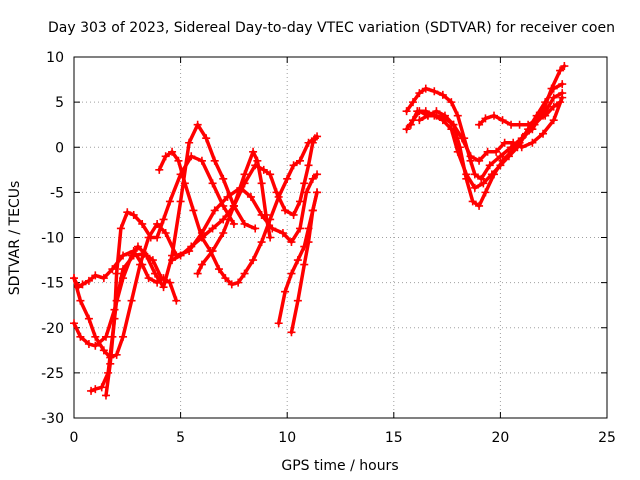 The image size is (640, 480). I want to click on series-line, so click(237, 211).